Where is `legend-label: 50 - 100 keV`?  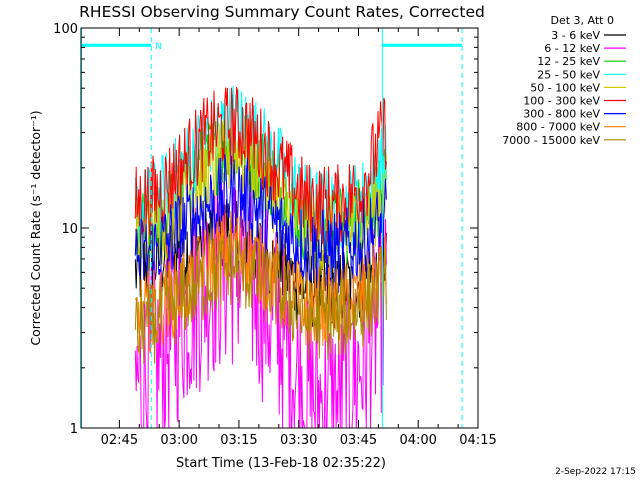 legend-label: 50 - 100 keV is located at coordinates (565, 87).